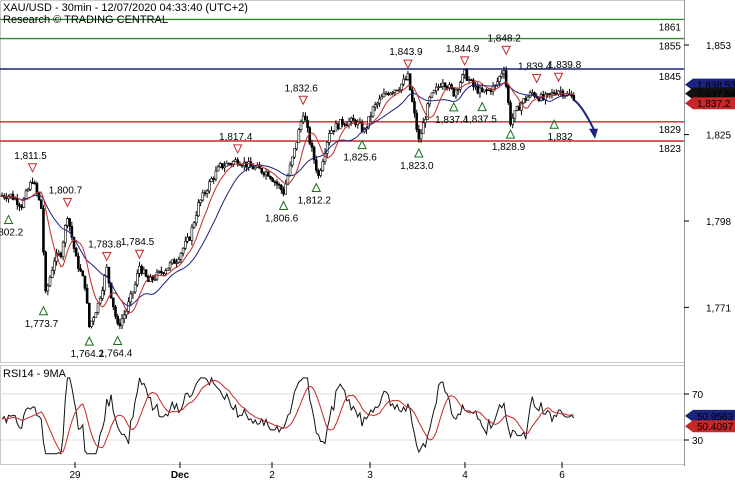  I want to click on time-tick-label: Dec, so click(180, 475).